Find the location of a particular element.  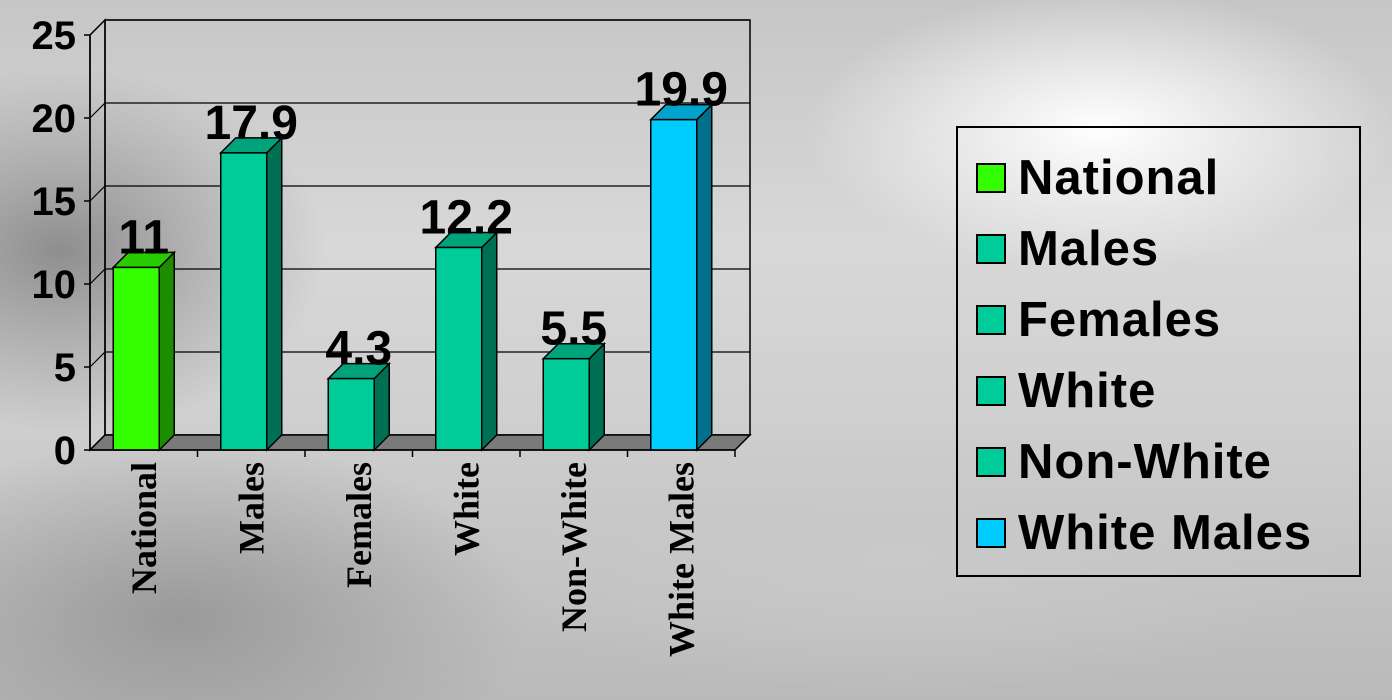

legend-item-national: National is located at coordinates (1167, 177).